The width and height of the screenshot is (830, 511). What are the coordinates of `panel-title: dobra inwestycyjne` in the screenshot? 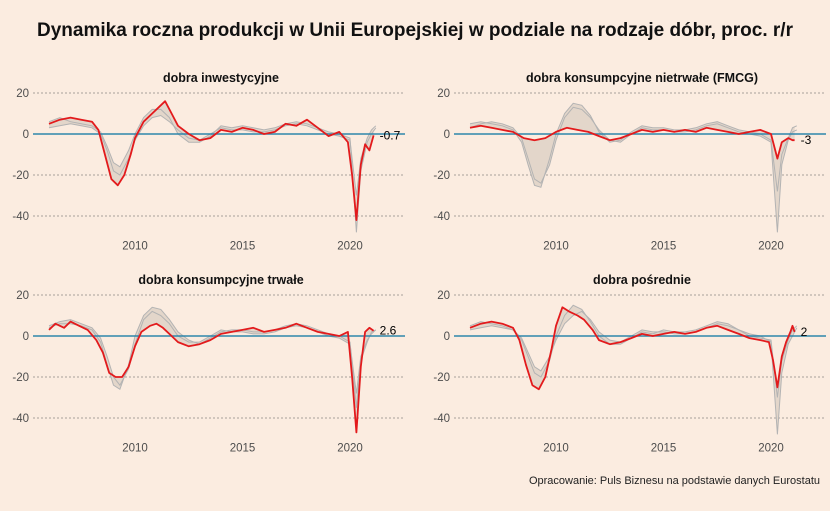 It's located at (221, 78).